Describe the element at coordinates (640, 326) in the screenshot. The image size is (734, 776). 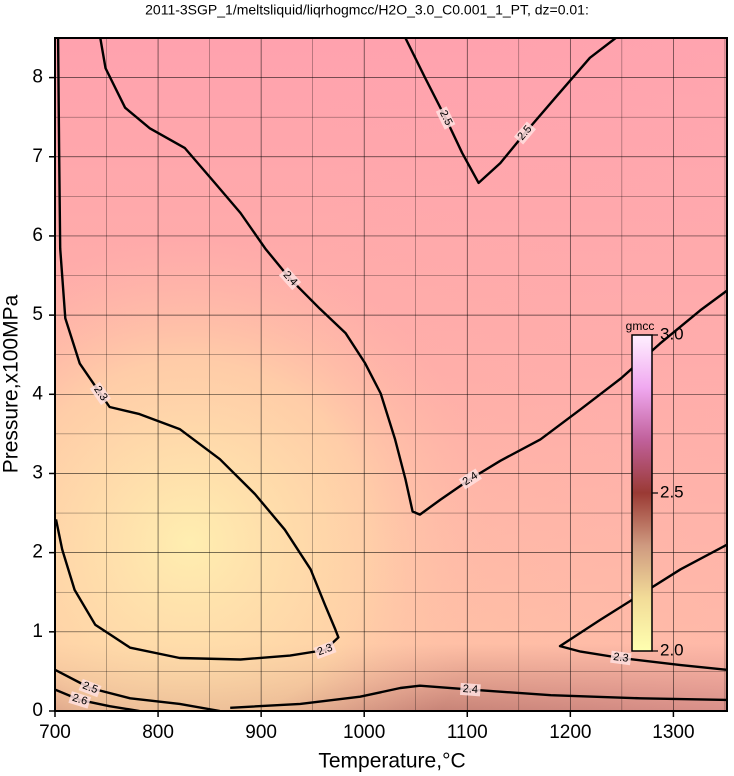
I see `colorbar-label: gmcc` at that location.